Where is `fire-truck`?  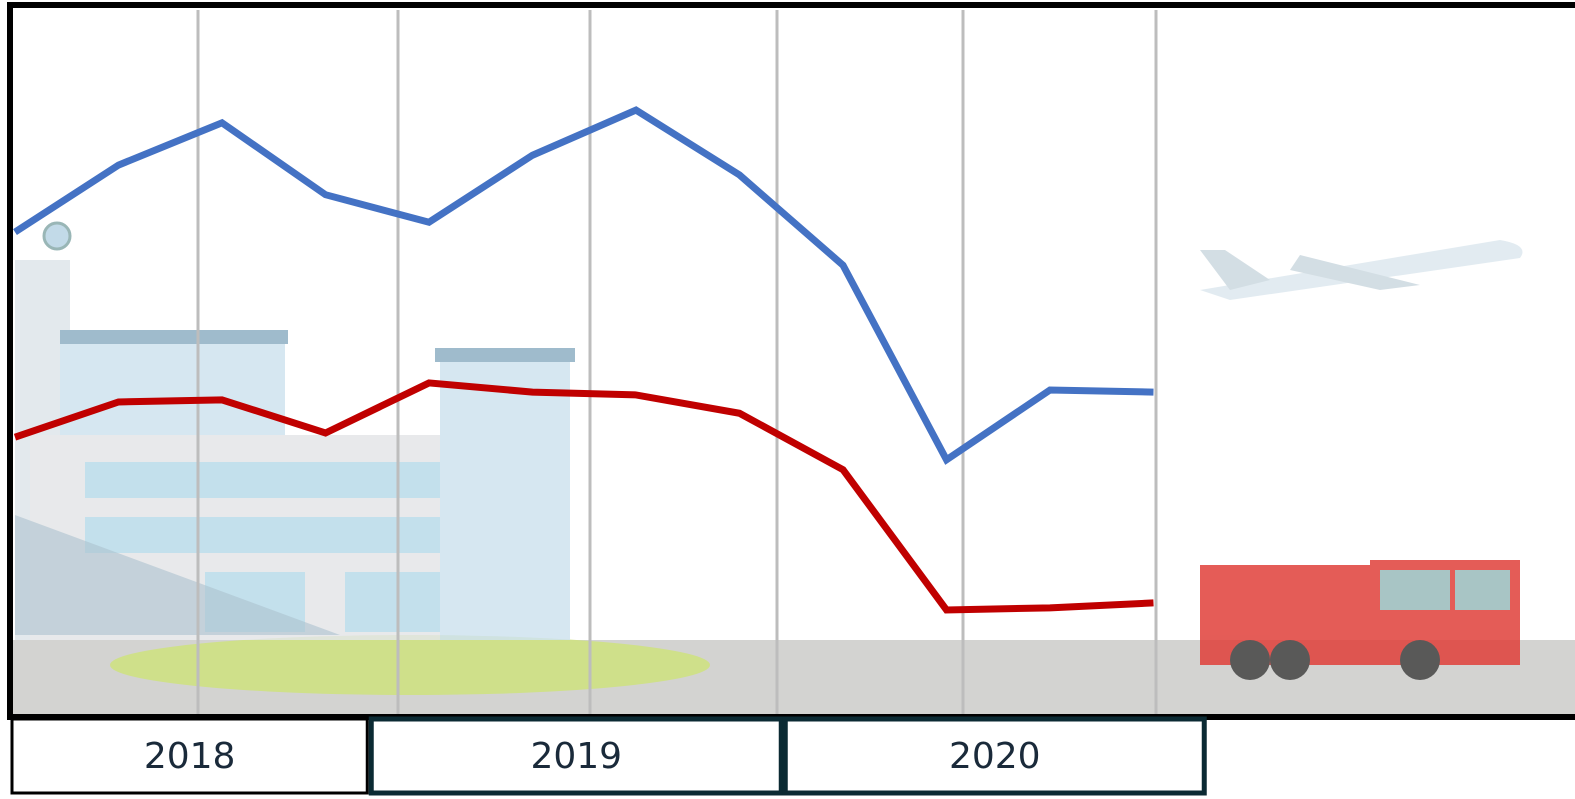
fire-truck is located at coordinates (1360, 620).